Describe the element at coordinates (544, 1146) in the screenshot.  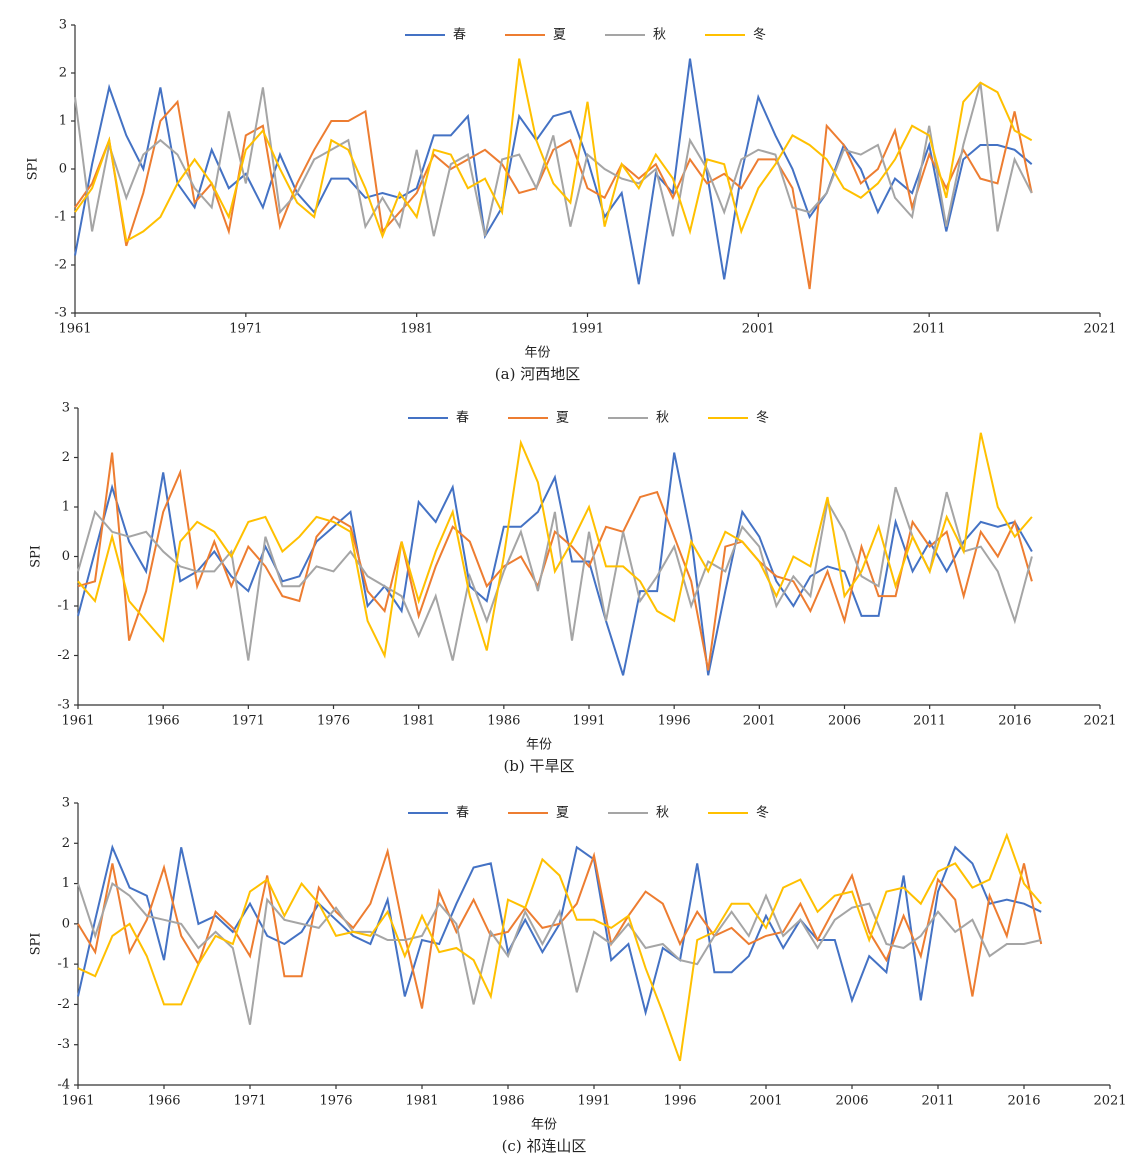
I see `caption: (c) 祁连山区` at that location.